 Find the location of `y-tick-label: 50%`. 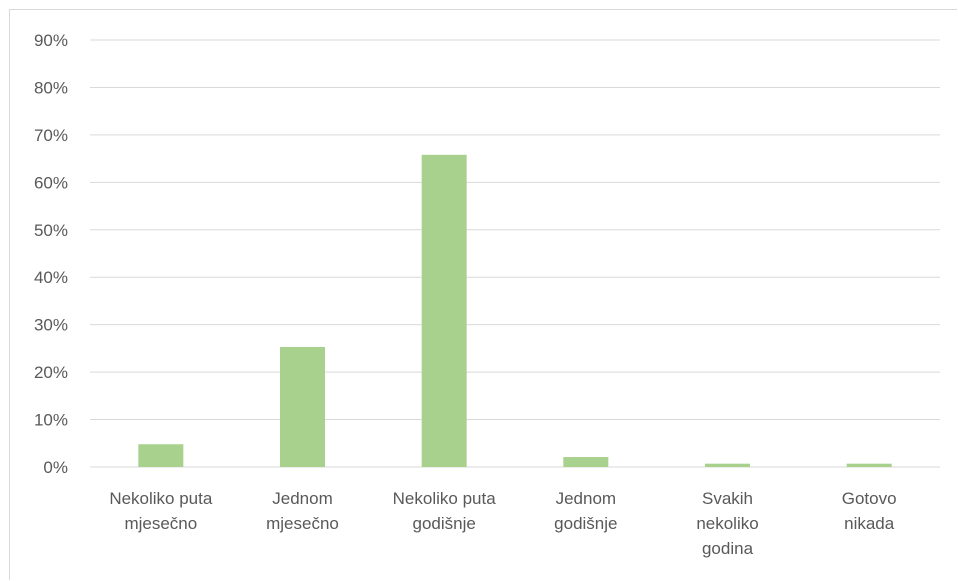

y-tick-label: 50% is located at coordinates (51, 230).